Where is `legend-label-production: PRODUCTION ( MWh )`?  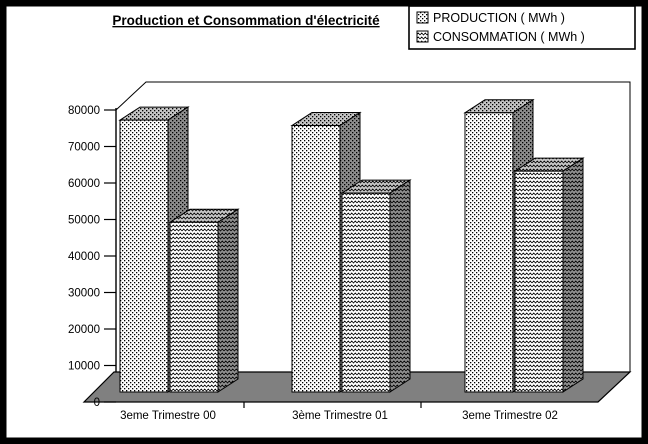
legend-label-production: PRODUCTION ( MWh ) is located at coordinates (499, 18).